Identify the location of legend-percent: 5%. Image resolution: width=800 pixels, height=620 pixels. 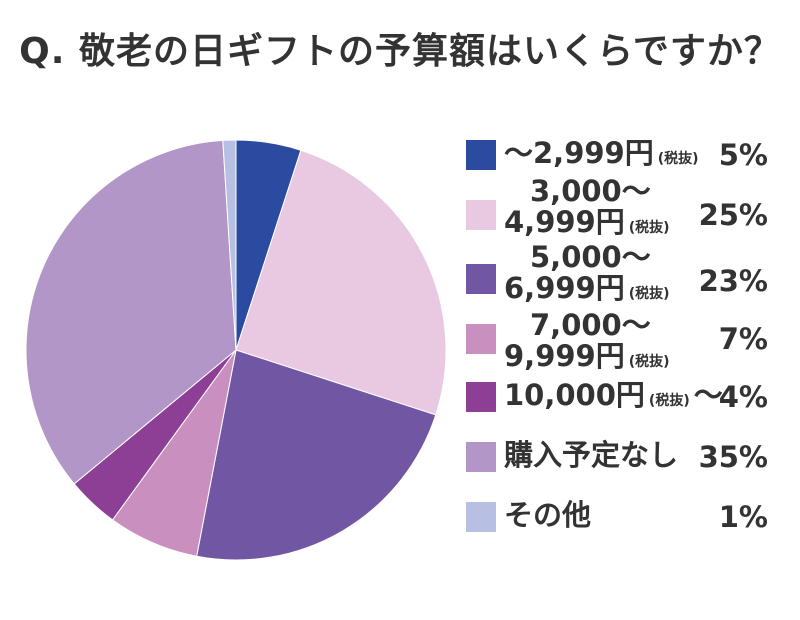
(743, 155).